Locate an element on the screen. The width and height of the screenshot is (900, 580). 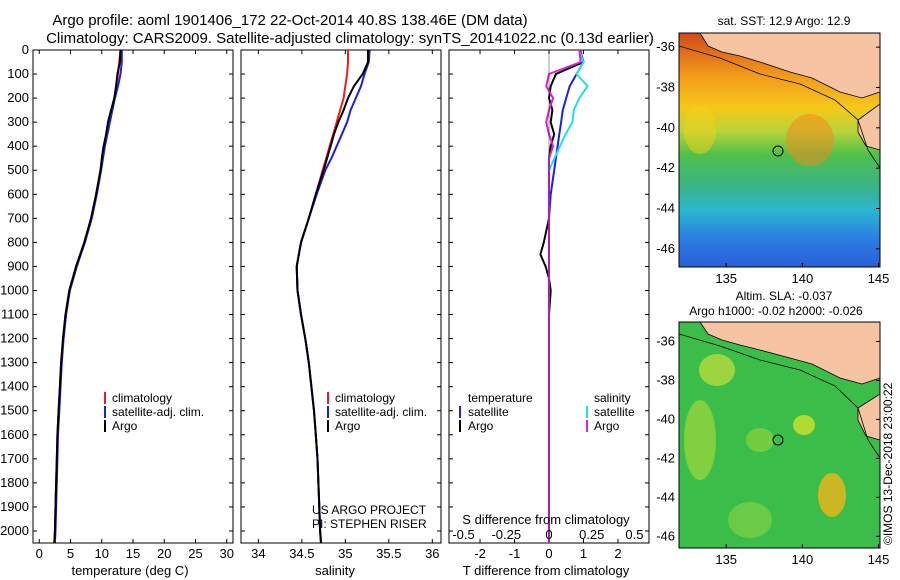
x-tick-label: 34.5 is located at coordinates (301, 553).